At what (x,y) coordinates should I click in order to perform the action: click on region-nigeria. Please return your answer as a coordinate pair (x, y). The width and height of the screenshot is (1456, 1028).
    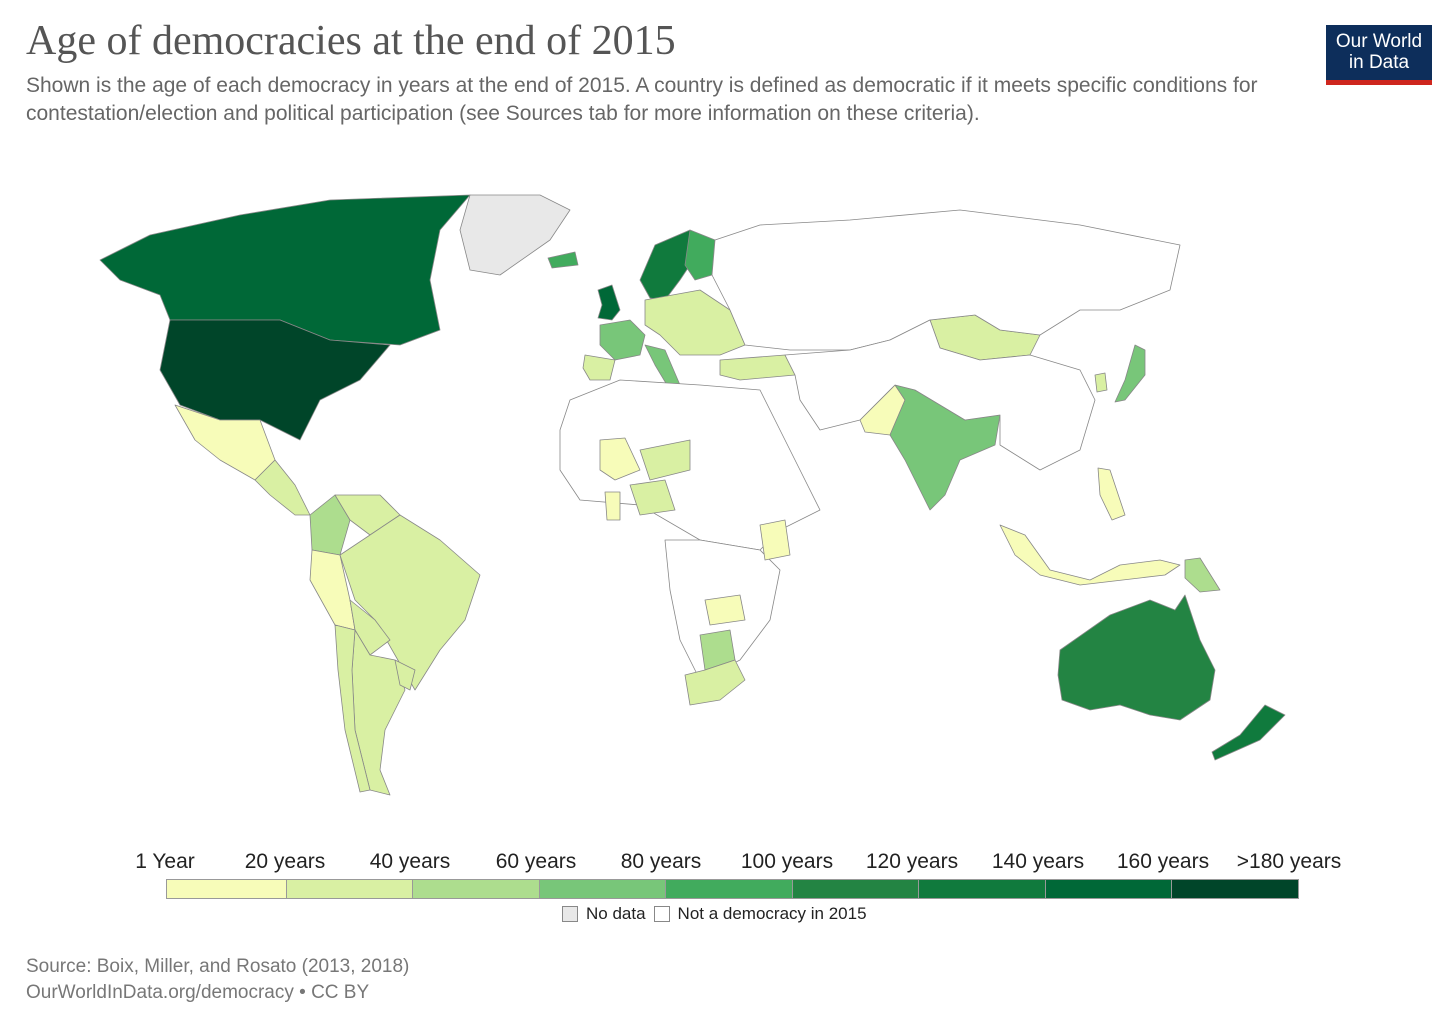
    Looking at the image, I should click on (652, 497).